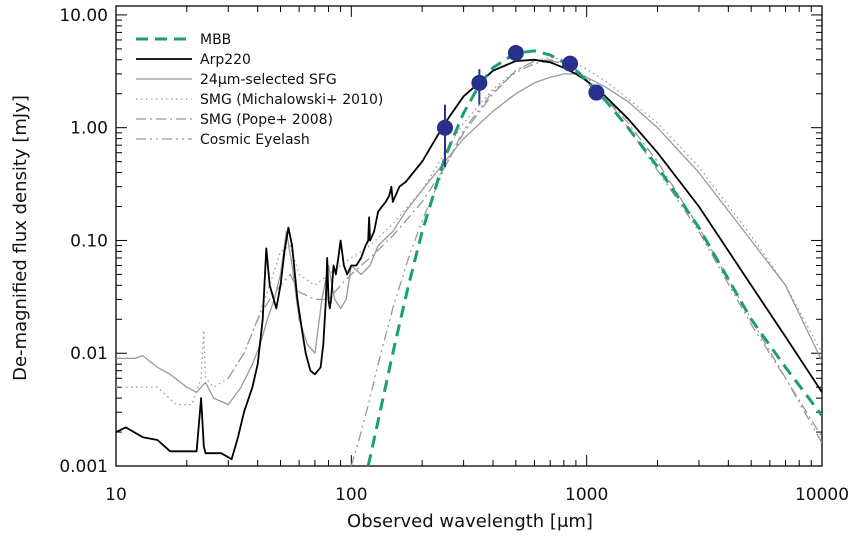  What do you see at coordinates (351, 495) in the screenshot?
I see `x-tick-label: 100` at bounding box center [351, 495].